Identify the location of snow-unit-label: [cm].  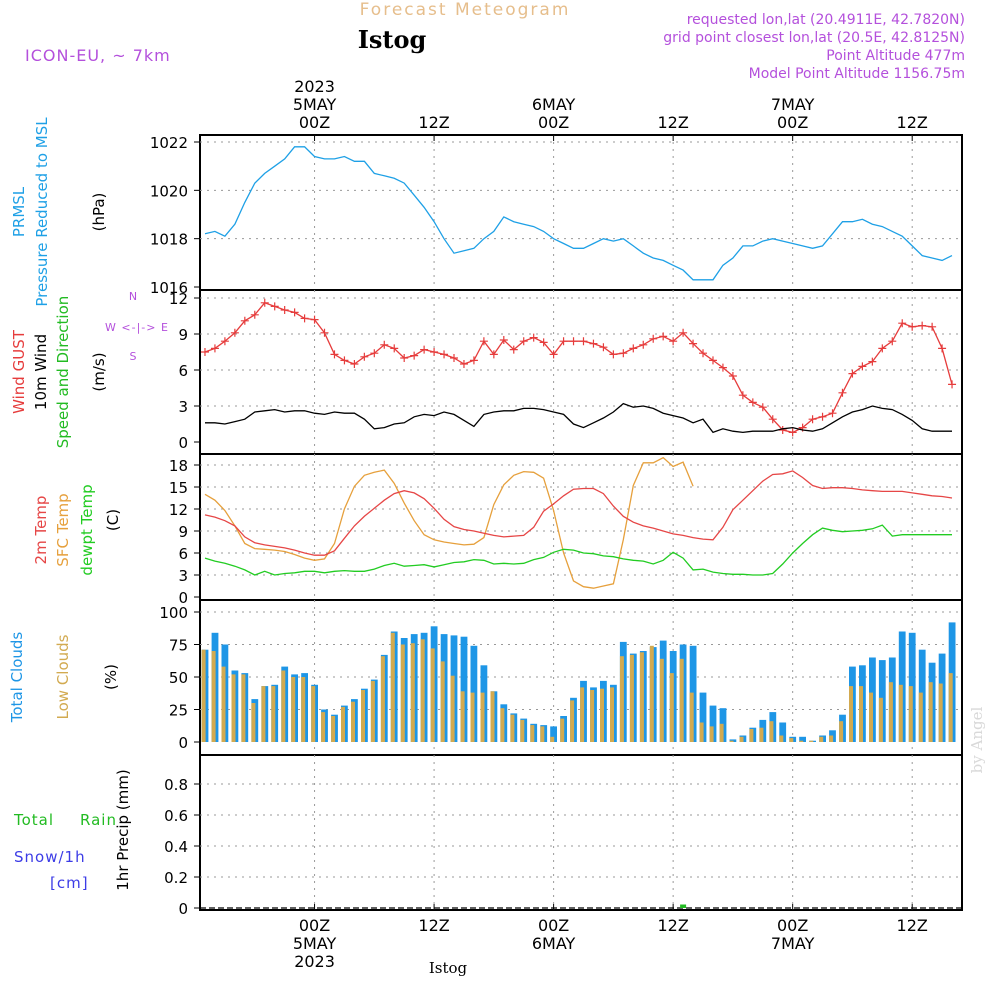
(69, 883).